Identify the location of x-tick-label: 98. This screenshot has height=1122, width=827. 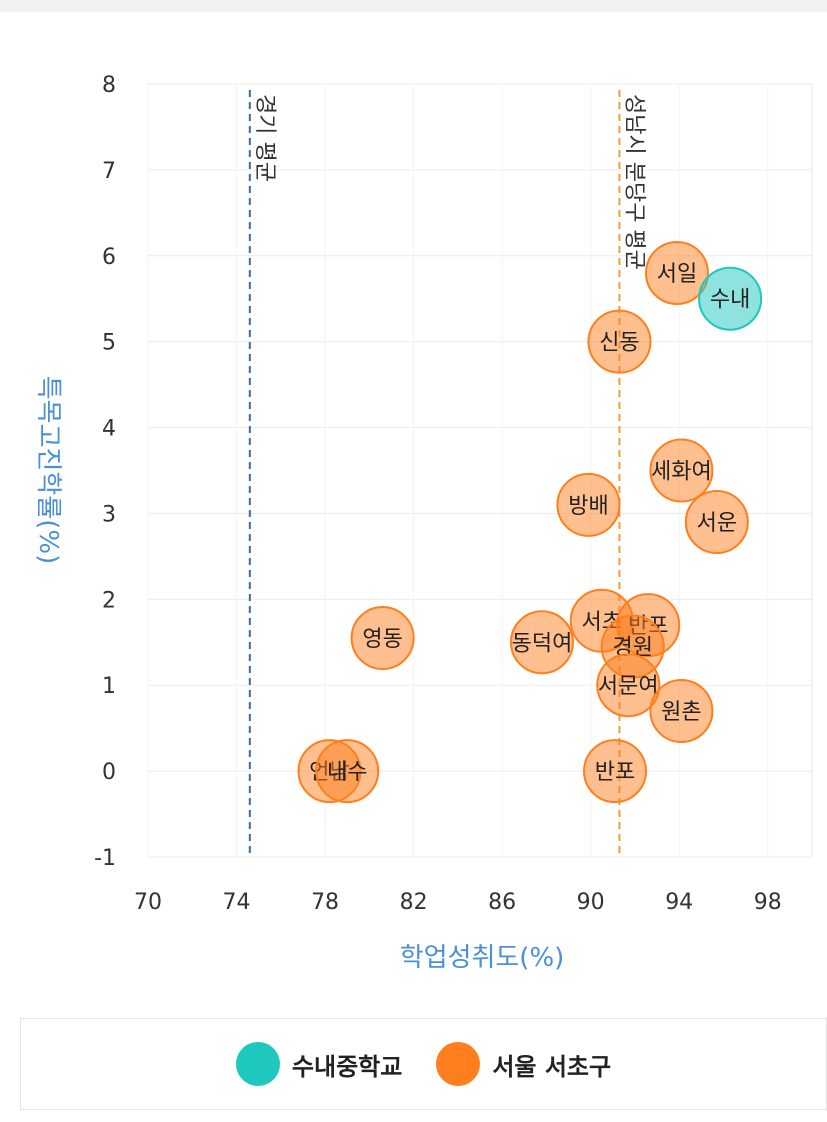
(768, 902).